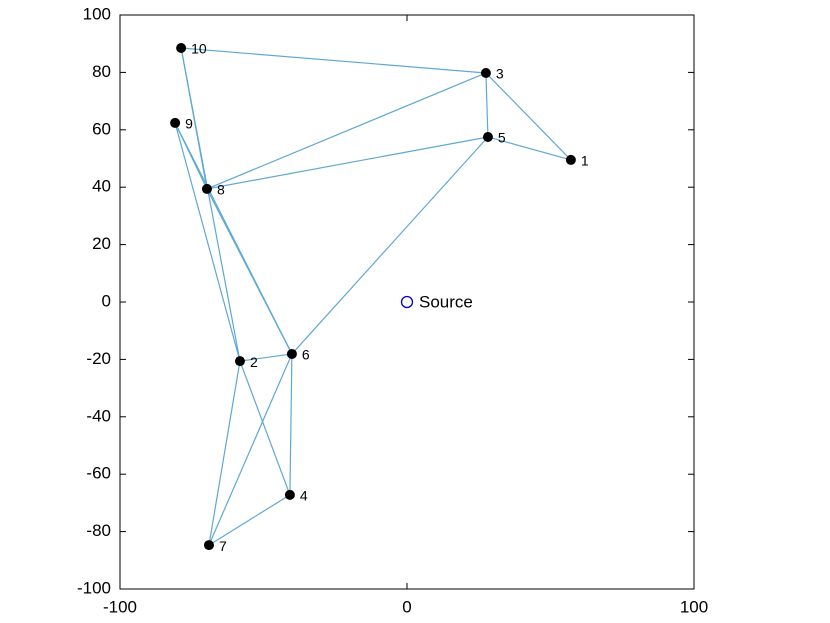  Describe the element at coordinates (97, 13) in the screenshot. I see `y-tick-label: 100` at that location.